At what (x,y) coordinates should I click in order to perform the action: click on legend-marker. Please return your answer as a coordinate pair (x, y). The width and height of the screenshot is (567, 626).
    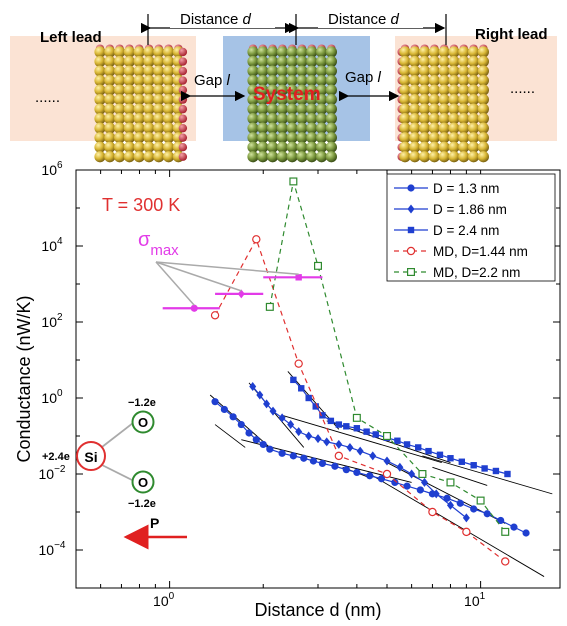
    Looking at the image, I should click on (411, 188).